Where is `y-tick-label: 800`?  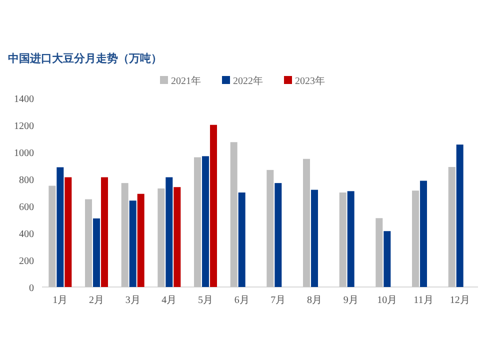 y-tick-label: 800 is located at coordinates (26, 180).